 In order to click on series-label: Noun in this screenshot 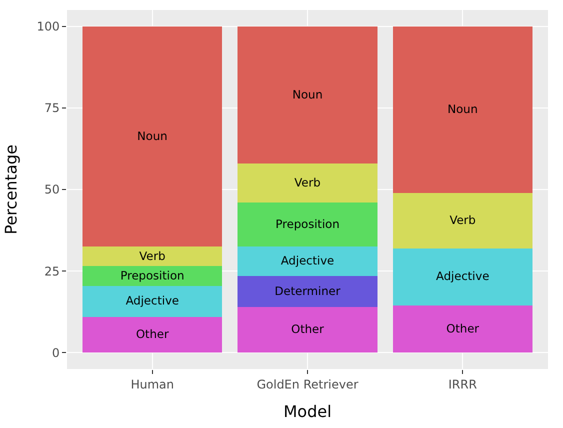, I will do `click(152, 135)`.